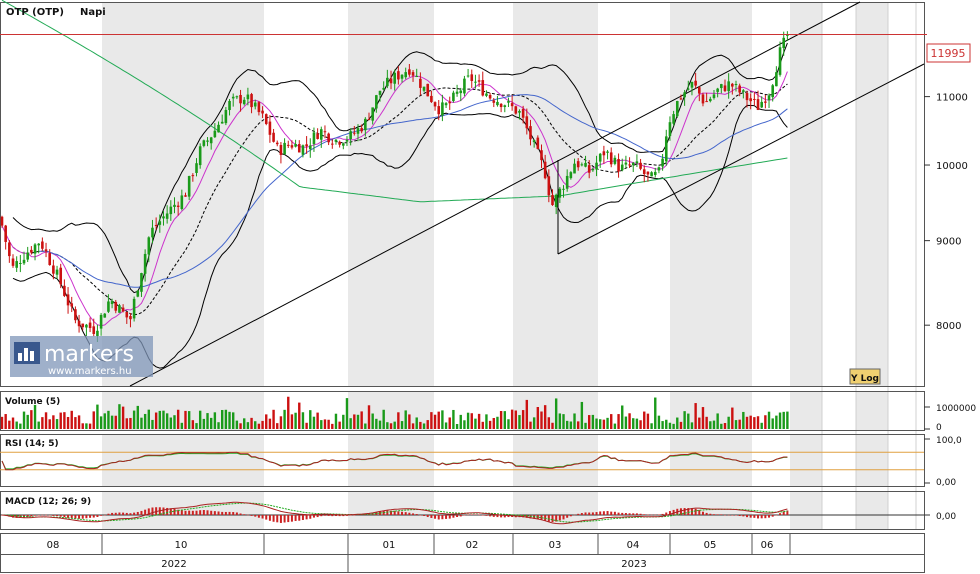 The height and width of the screenshot is (574, 980). Describe the element at coordinates (35, 12) in the screenshot. I see `chart-title: OTP (OTP)` at that location.